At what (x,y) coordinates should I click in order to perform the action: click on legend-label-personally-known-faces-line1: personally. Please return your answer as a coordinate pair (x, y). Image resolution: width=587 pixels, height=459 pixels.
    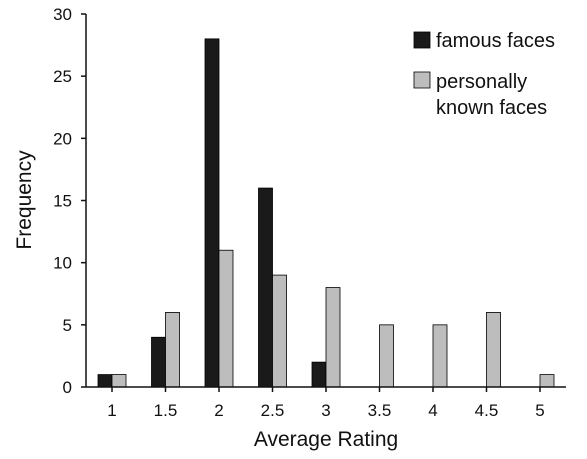
    Looking at the image, I should click on (481, 82).